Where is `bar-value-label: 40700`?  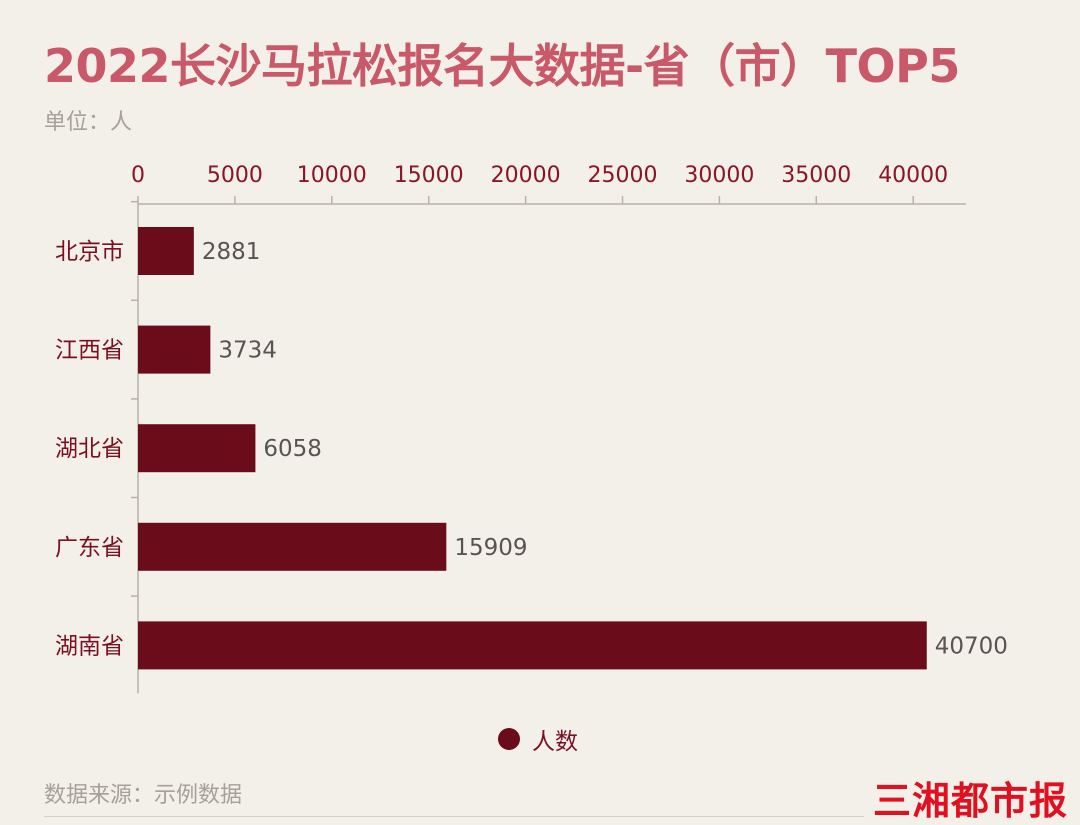
bar-value-label: 40700 is located at coordinates (971, 646).